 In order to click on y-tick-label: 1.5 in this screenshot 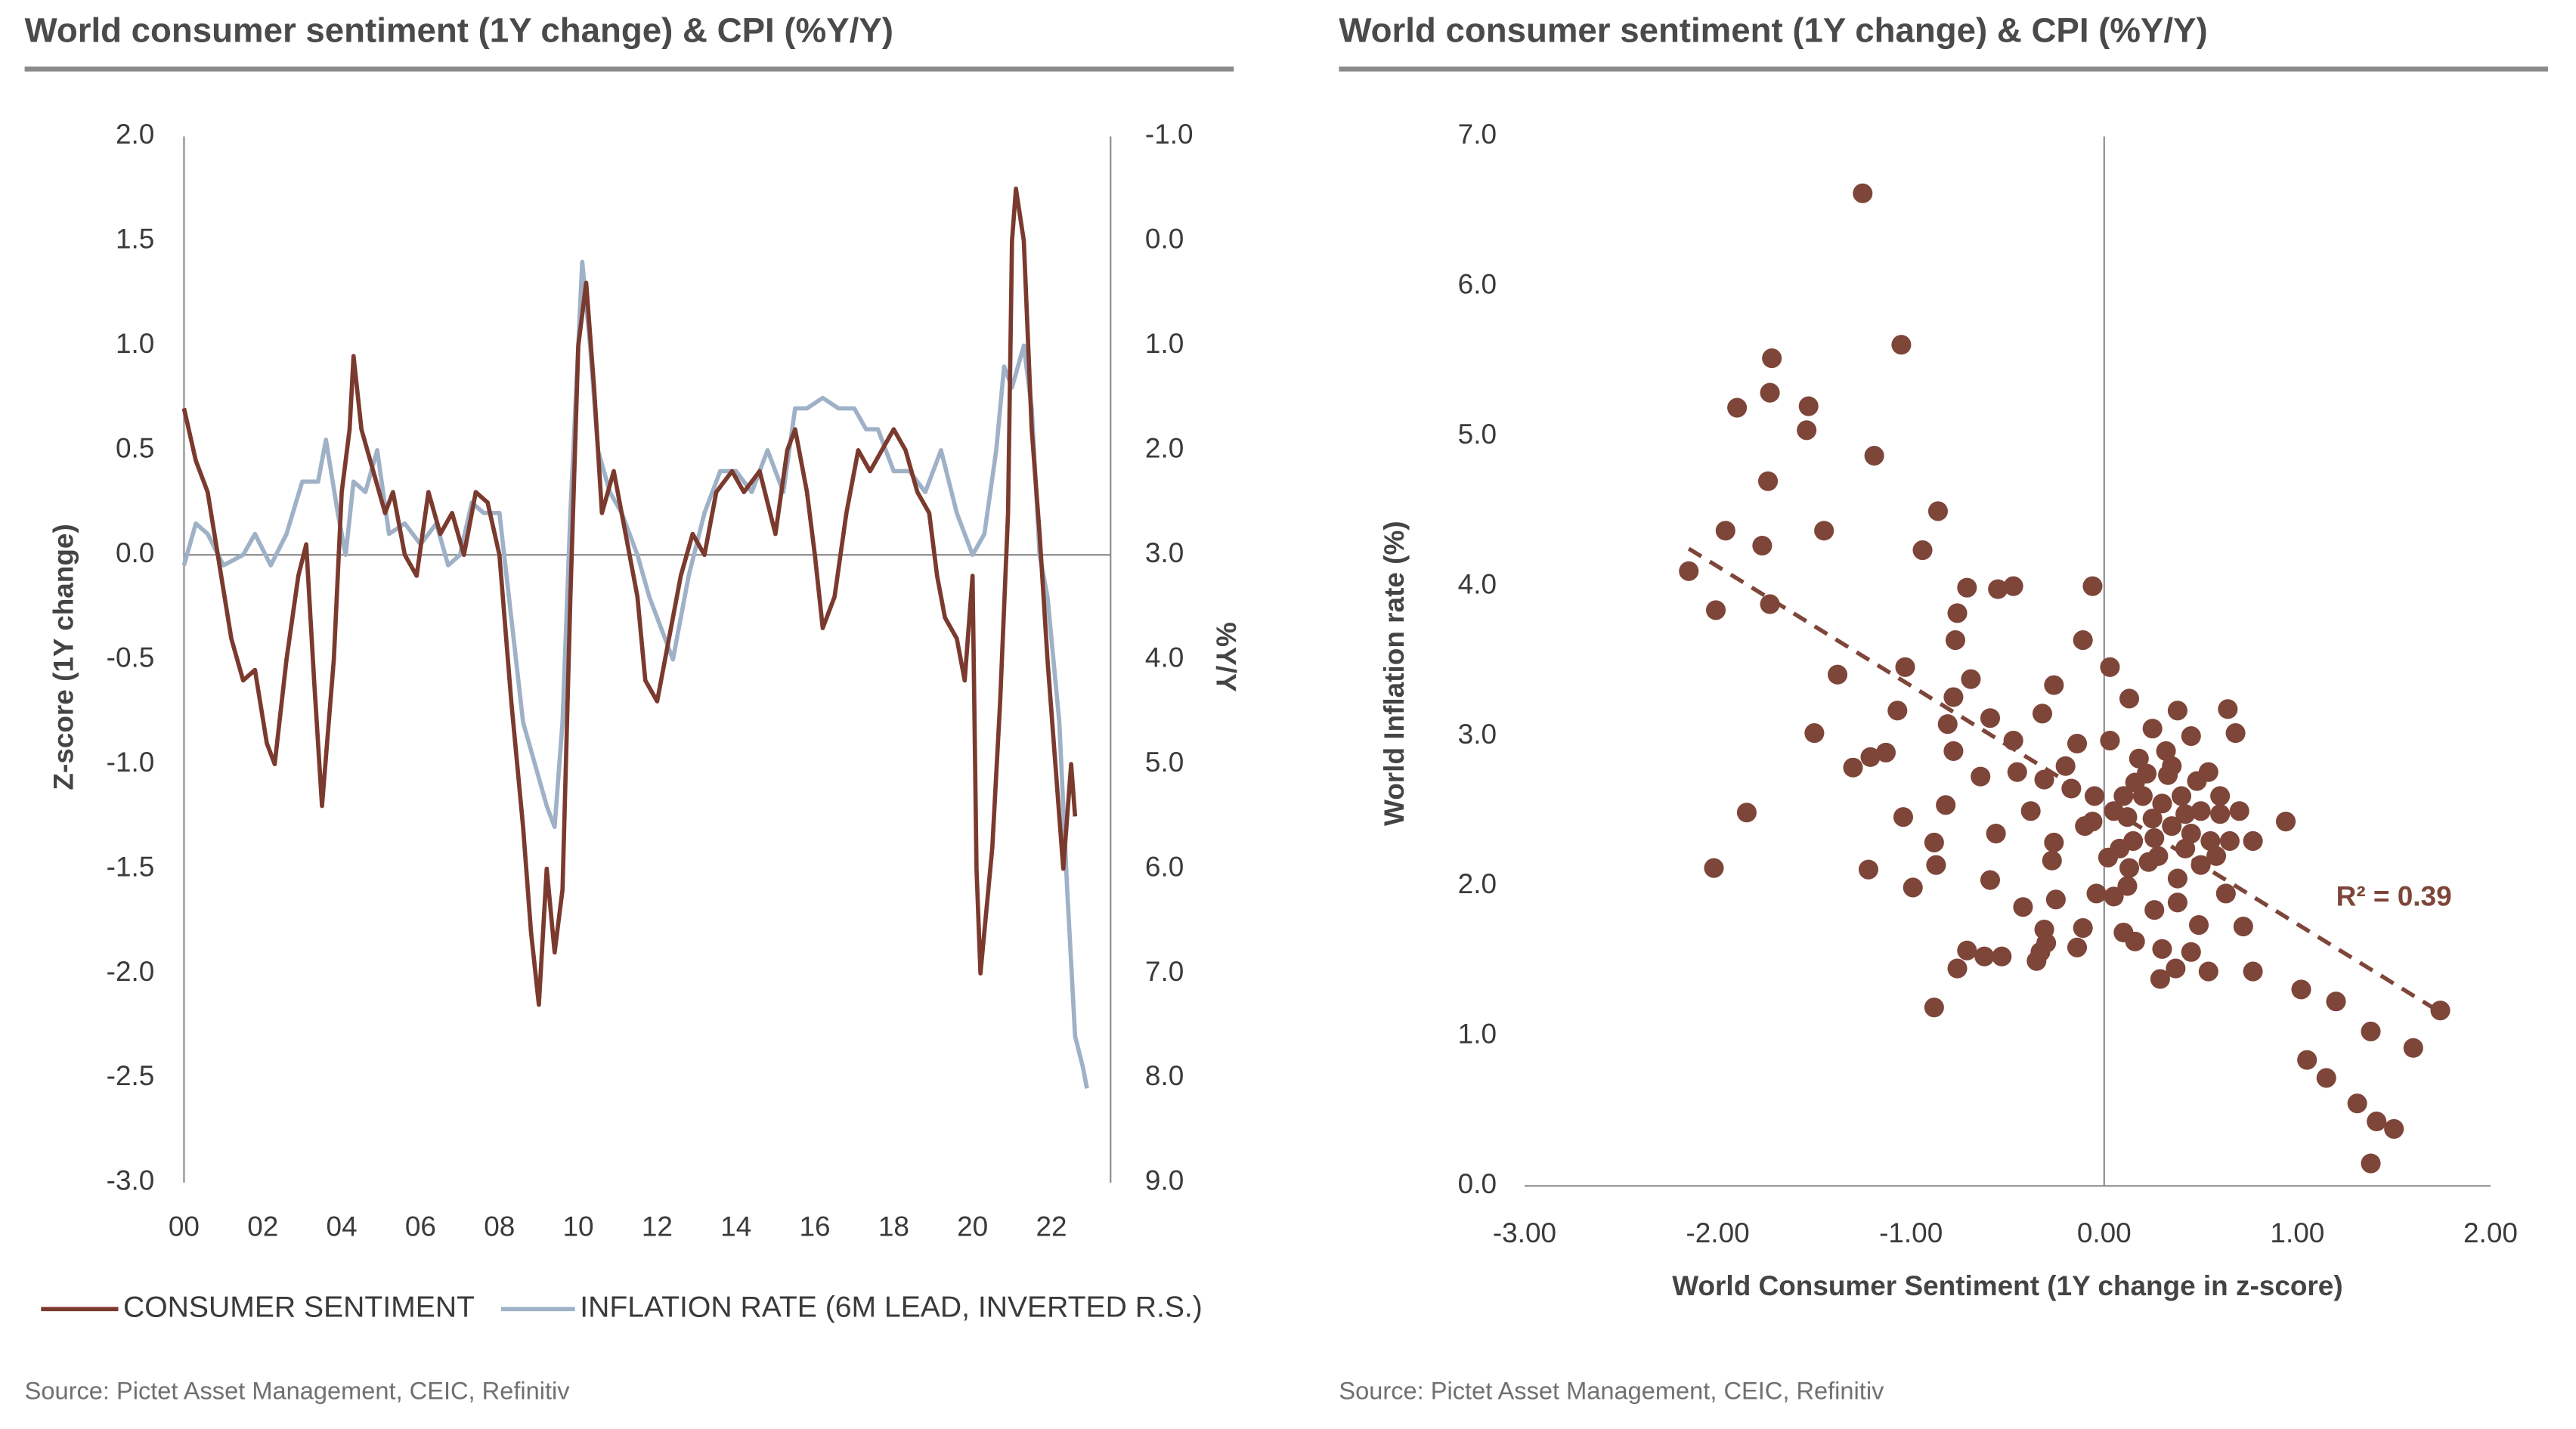, I will do `click(135, 239)`.